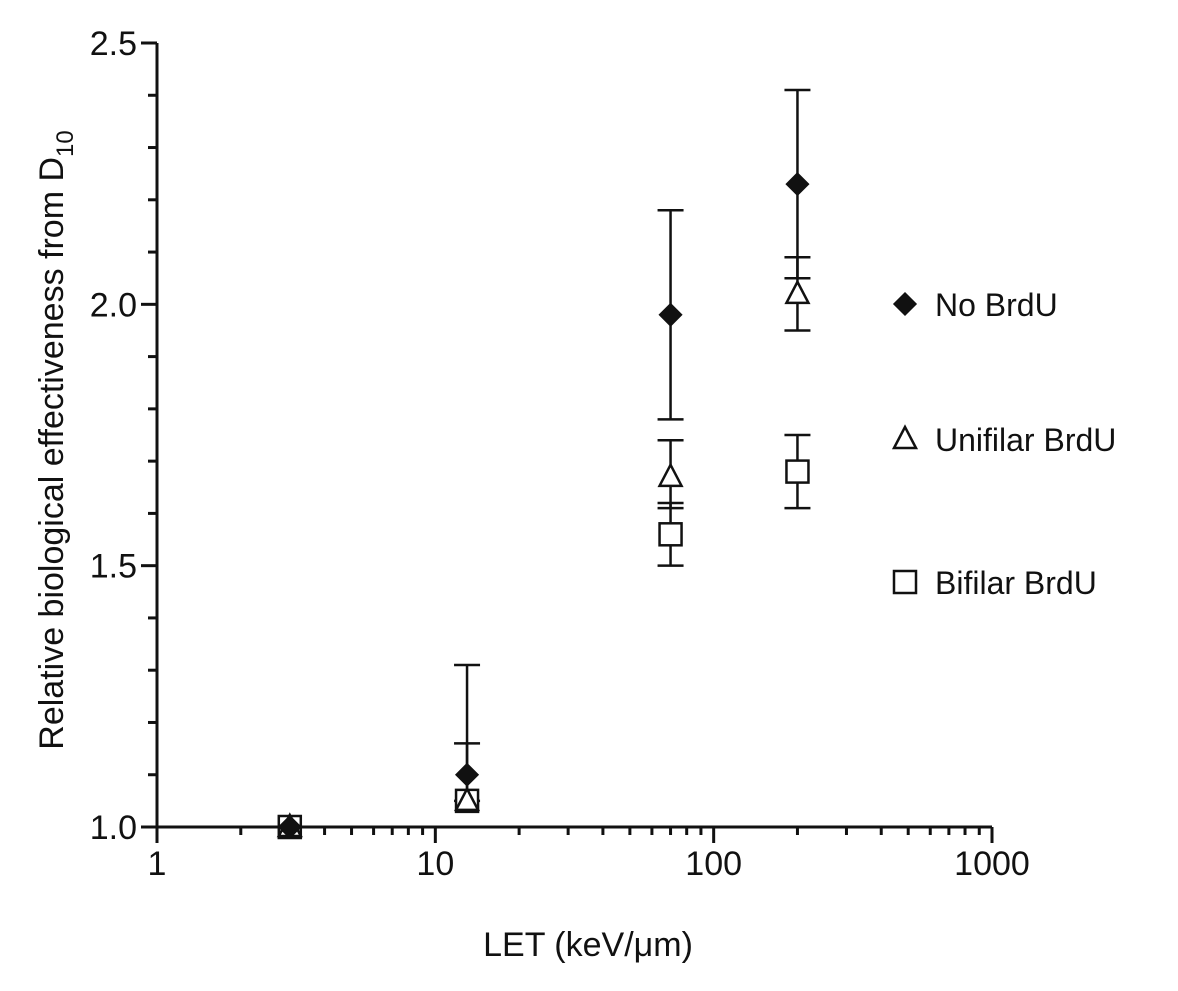 Image resolution: width=1178 pixels, height=991 pixels. Describe the element at coordinates (996, 305) in the screenshot. I see `legend-label: No BrdU` at that location.